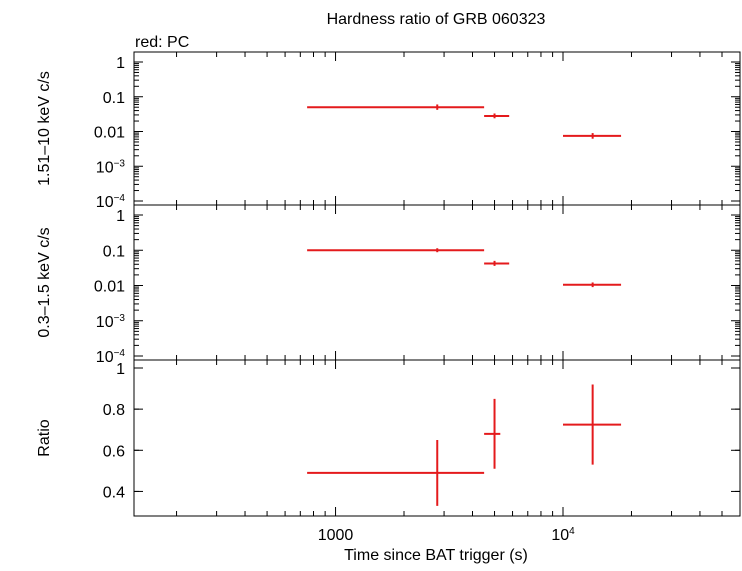  I want to click on x-tick-label: 1000, so click(336, 535).